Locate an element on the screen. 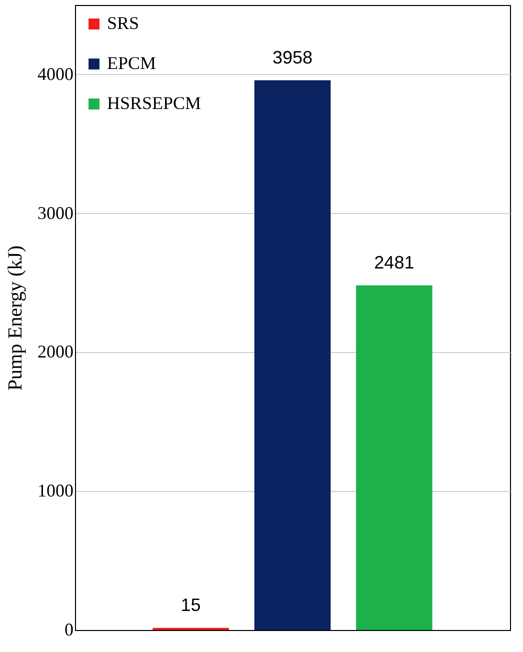 The image size is (523, 652). y-tick-label: 4000 is located at coordinates (56, 74).